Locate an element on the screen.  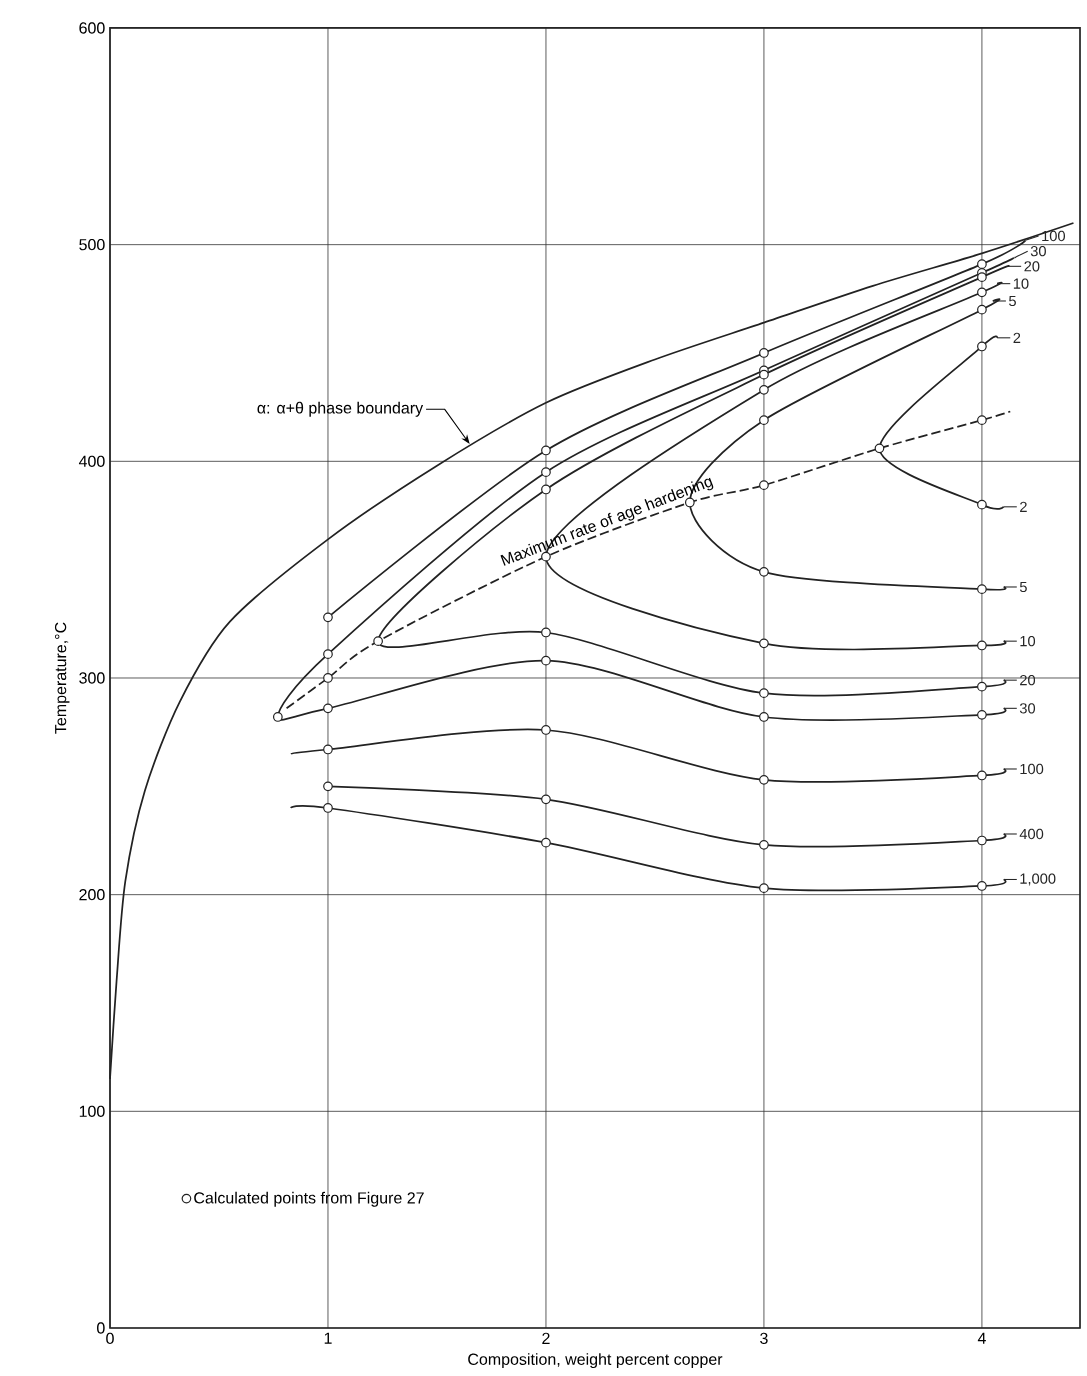
legend-label: 2 is located at coordinates (1017, 337).